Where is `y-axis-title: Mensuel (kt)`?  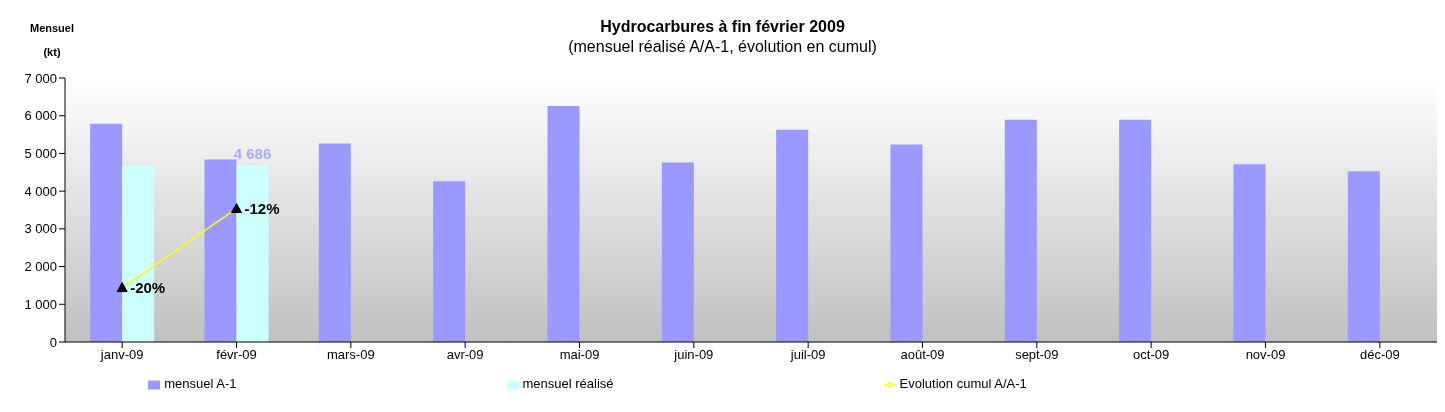
y-axis-title: Mensuel (kt) is located at coordinates (52, 40).